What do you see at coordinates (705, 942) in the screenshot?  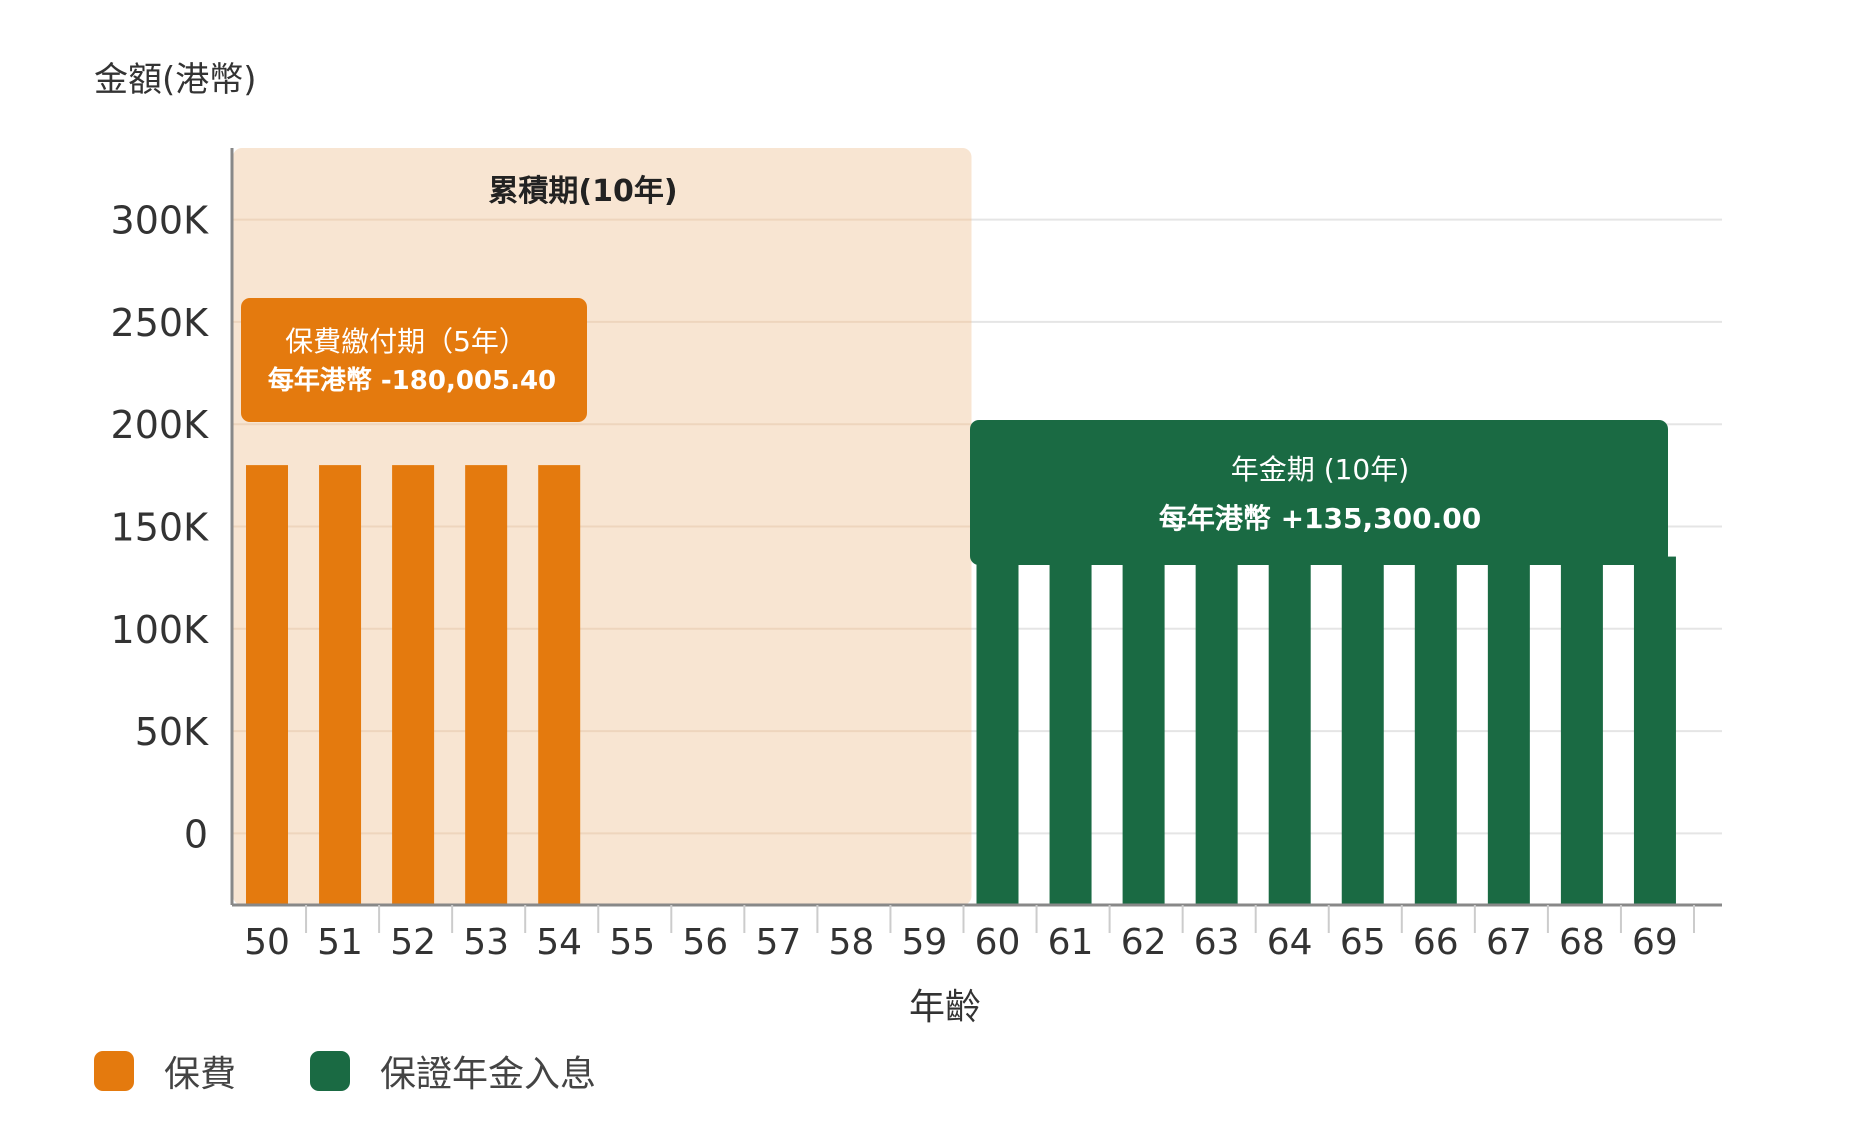 I see `x-tick-label: 56` at bounding box center [705, 942].